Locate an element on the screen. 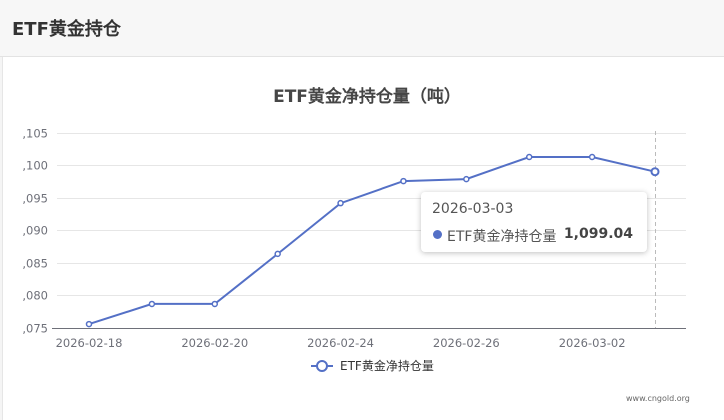  watermark: www.cngold.org is located at coordinates (658, 398).